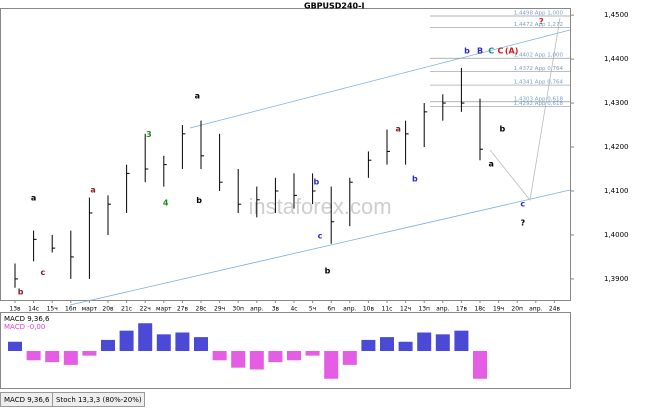  Describe the element at coordinates (517, 309) in the screenshot. I see `x-tick-label: 20п` at that location.